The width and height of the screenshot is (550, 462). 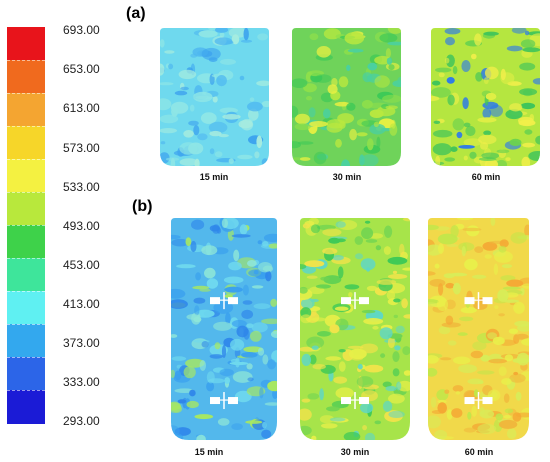 What do you see at coordinates (478, 329) in the screenshot?
I see `temperature-field` at bounding box center [478, 329].